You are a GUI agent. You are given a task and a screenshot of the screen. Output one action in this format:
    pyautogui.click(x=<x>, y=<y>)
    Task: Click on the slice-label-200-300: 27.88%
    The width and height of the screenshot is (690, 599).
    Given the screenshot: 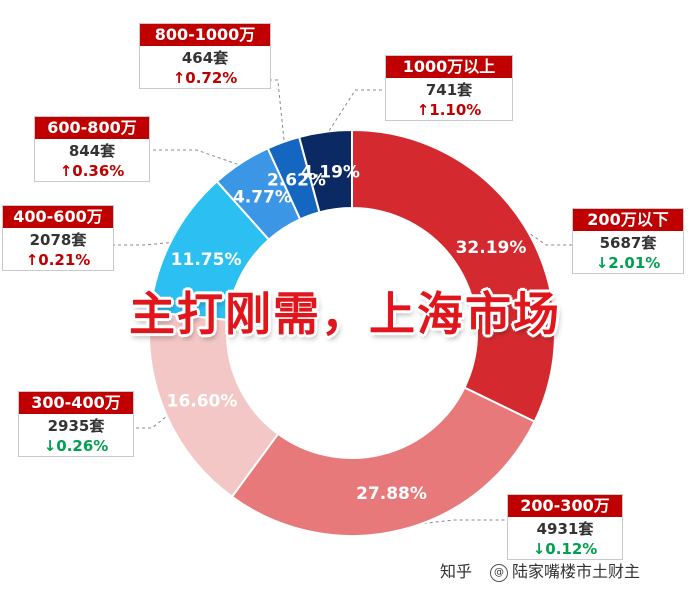 What is the action you would take?
    pyautogui.click(x=391, y=494)
    